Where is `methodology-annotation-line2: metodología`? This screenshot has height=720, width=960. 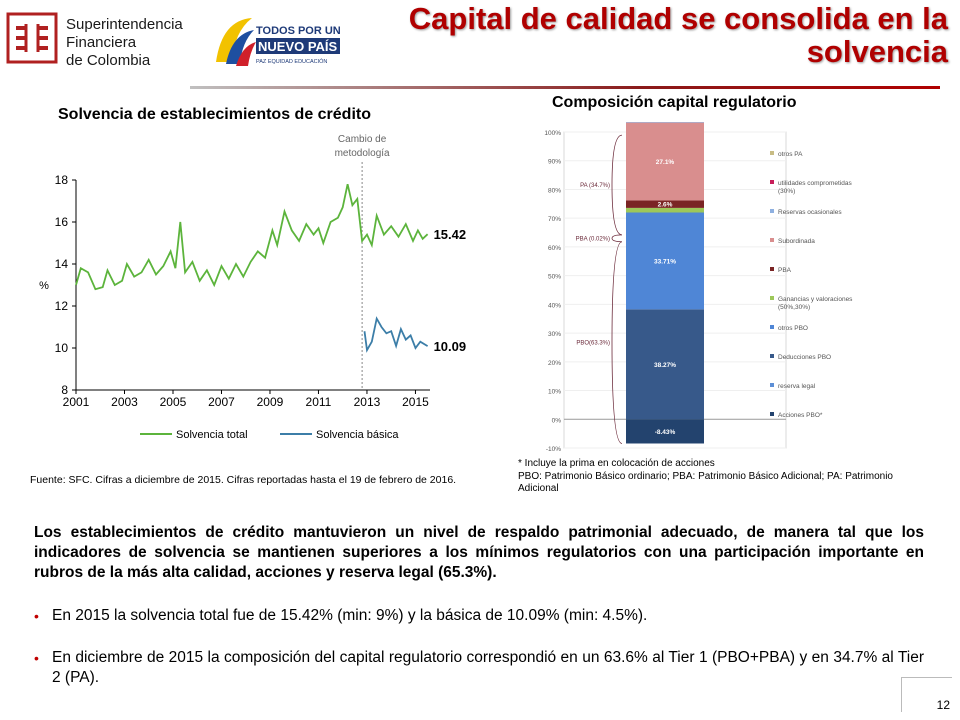 methodology-annotation-line2: metodología is located at coordinates (362, 153).